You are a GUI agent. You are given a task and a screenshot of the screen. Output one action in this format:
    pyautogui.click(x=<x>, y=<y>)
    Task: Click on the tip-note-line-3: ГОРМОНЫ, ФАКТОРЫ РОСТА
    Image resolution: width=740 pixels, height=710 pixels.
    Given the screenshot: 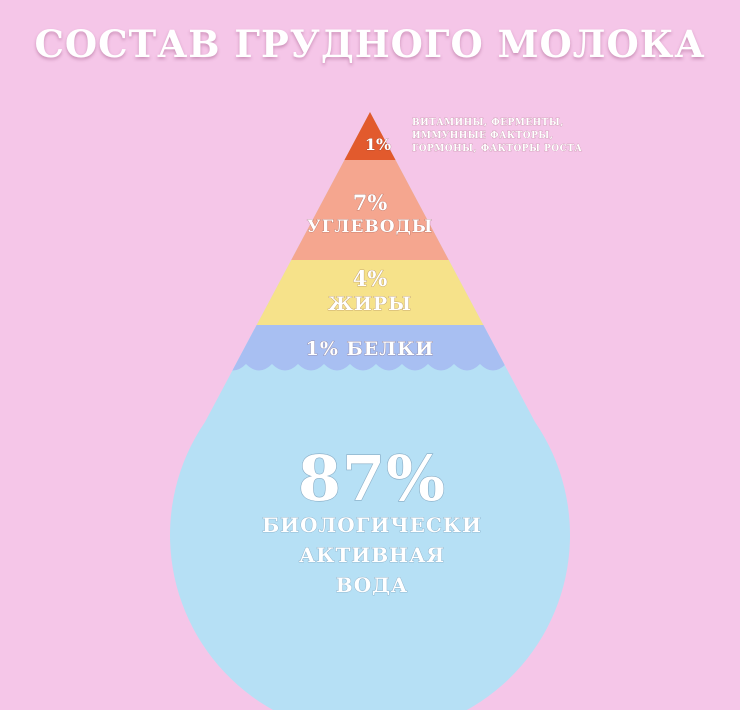 What is the action you would take?
    pyautogui.click(x=497, y=149)
    